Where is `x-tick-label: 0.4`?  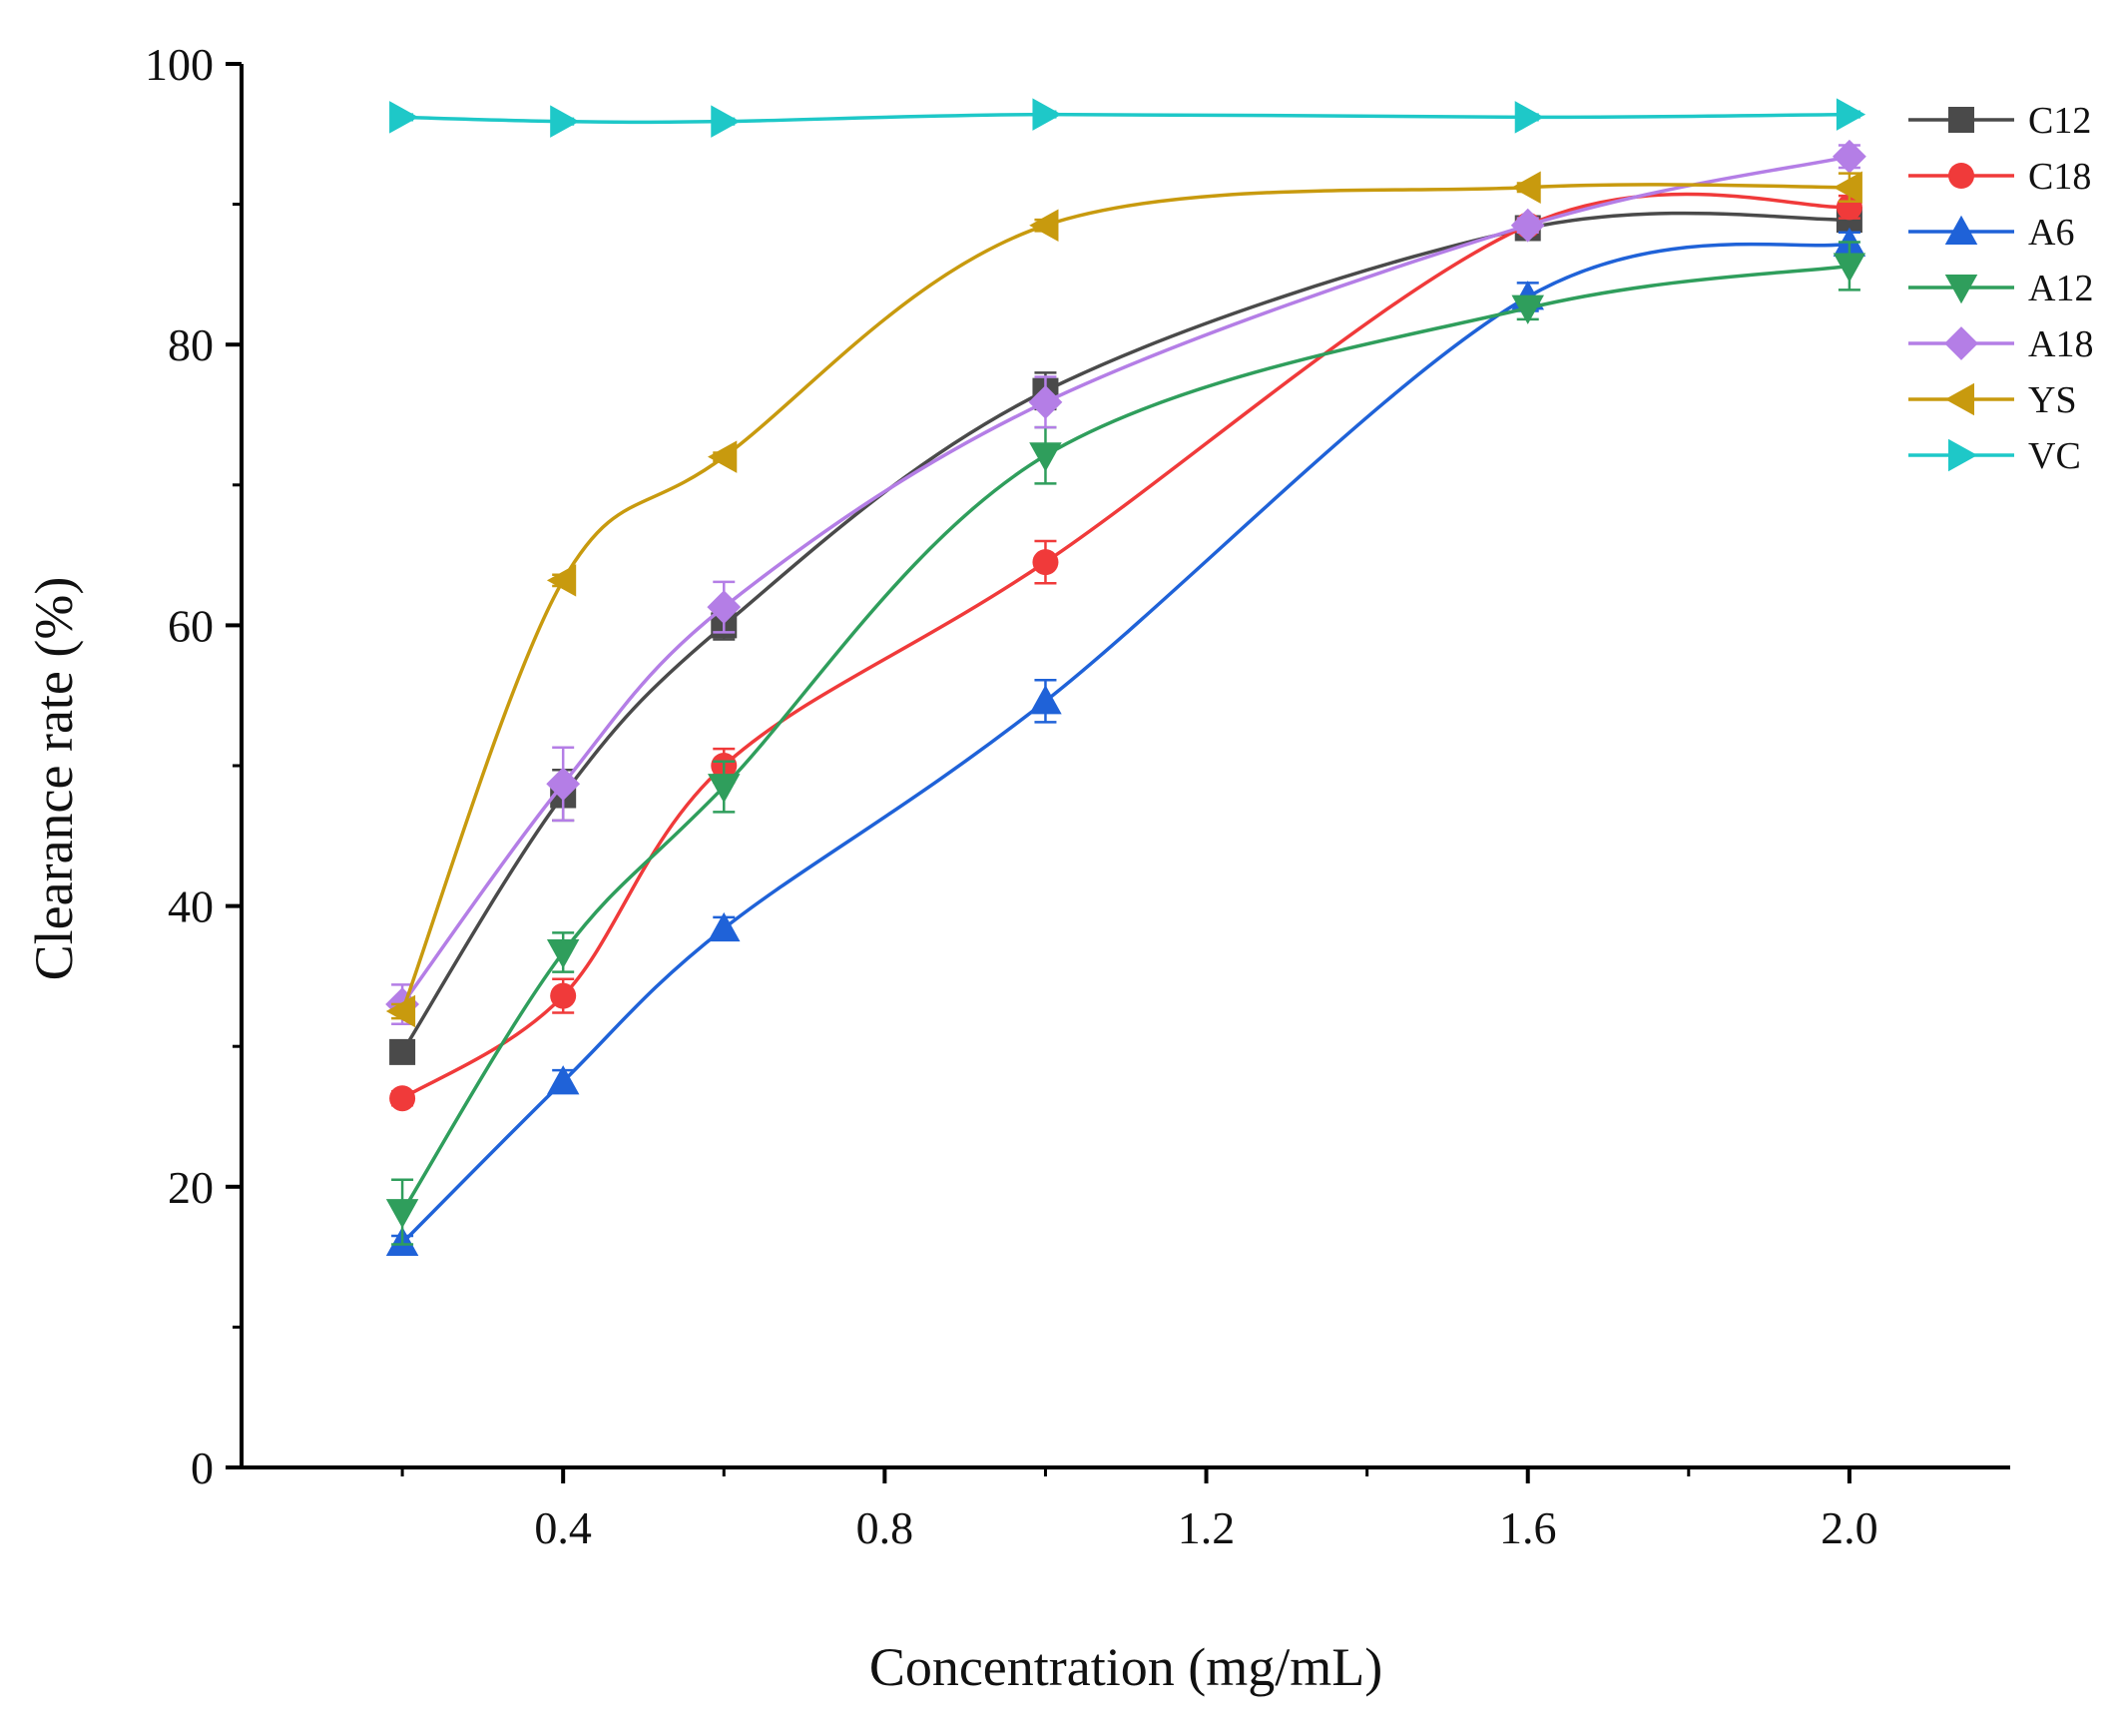
x-tick-label: 0.4 is located at coordinates (563, 1527).